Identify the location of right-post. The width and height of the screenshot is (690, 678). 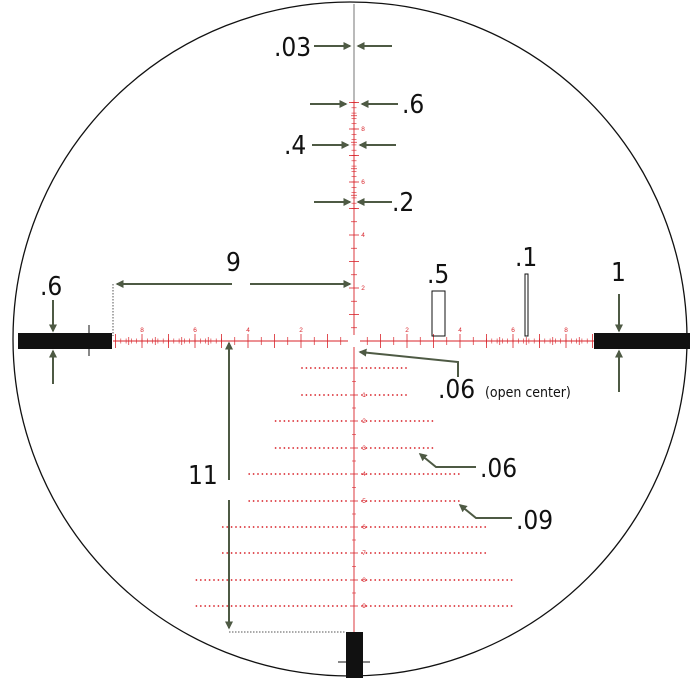
(642, 341).